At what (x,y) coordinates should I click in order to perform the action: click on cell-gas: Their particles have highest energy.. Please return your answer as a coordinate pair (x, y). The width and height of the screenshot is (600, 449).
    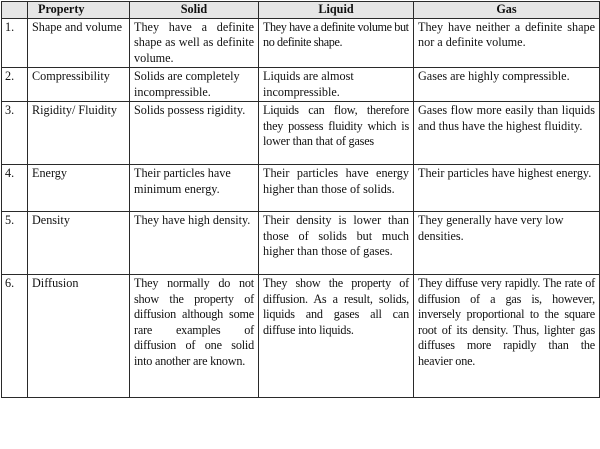
    Looking at the image, I should click on (506, 188).